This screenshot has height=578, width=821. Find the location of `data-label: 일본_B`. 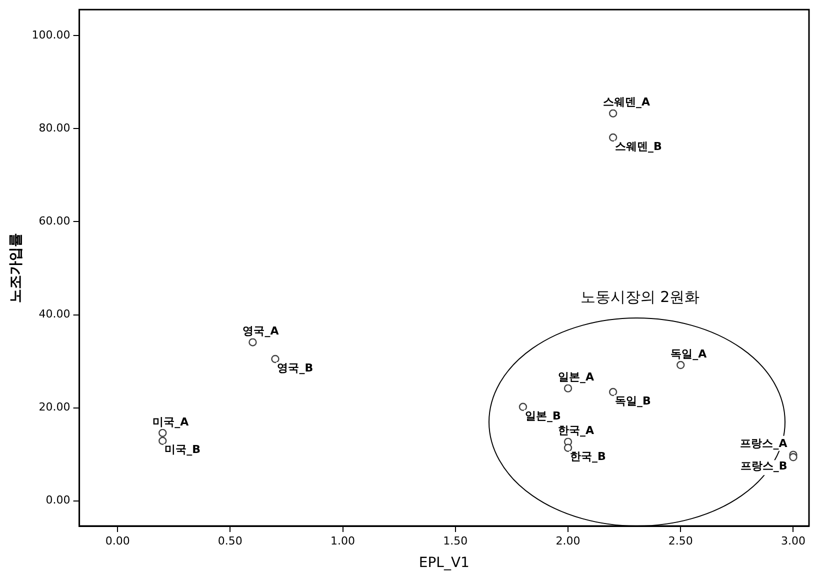

data-label: 일본_B is located at coordinates (542, 415).